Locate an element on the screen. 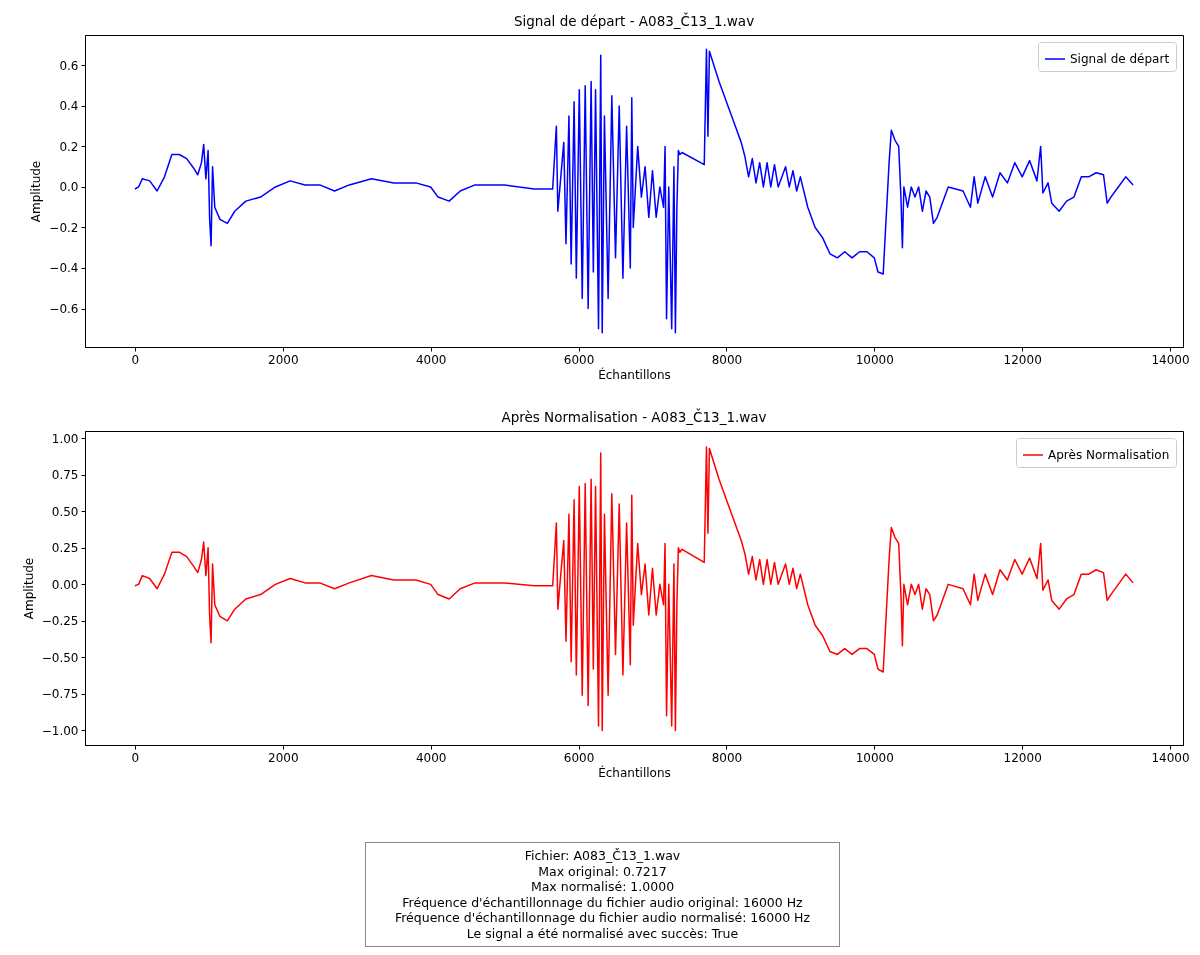  y-tick-label: −0.2 is located at coordinates (64, 227).